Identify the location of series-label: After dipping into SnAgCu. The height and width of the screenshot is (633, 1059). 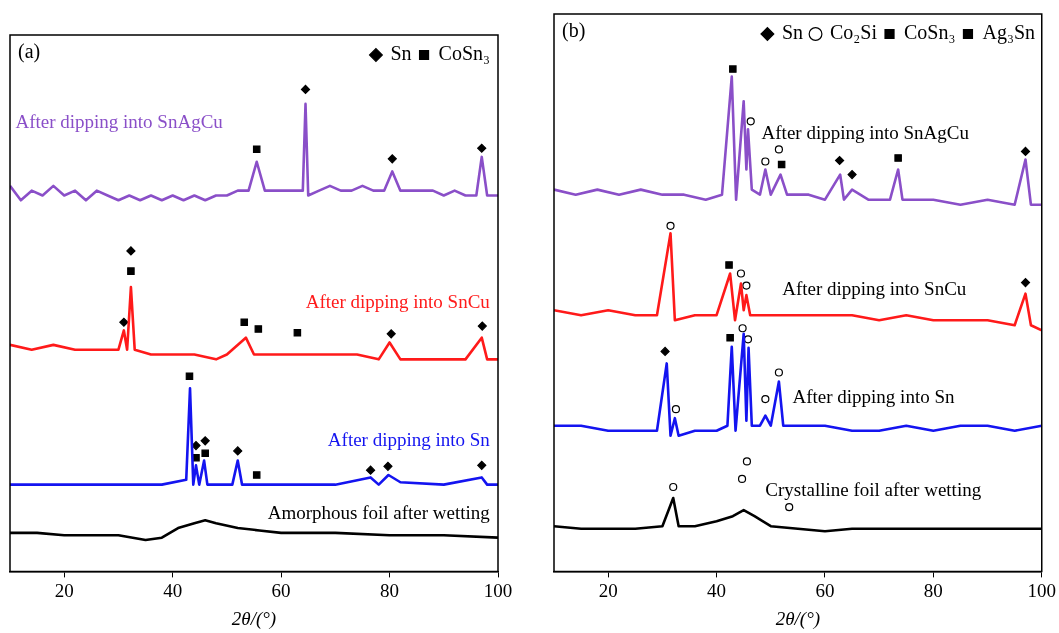
(865, 133).